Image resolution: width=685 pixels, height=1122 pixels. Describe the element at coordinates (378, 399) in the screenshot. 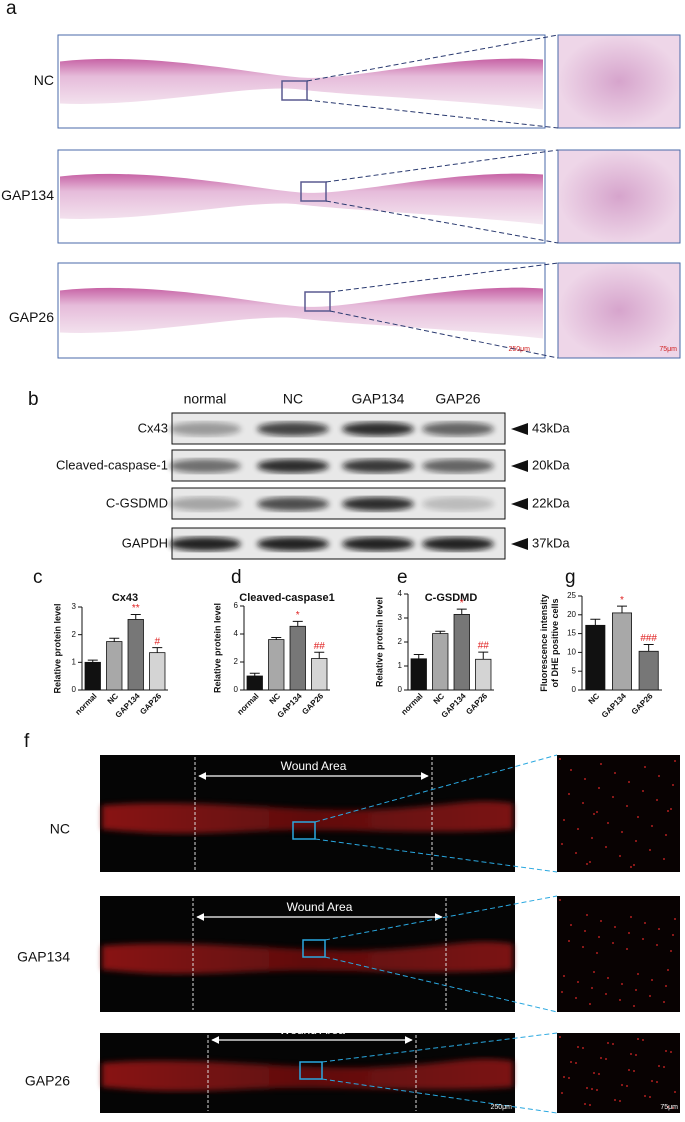

I see `lane-label: GAP134` at that location.